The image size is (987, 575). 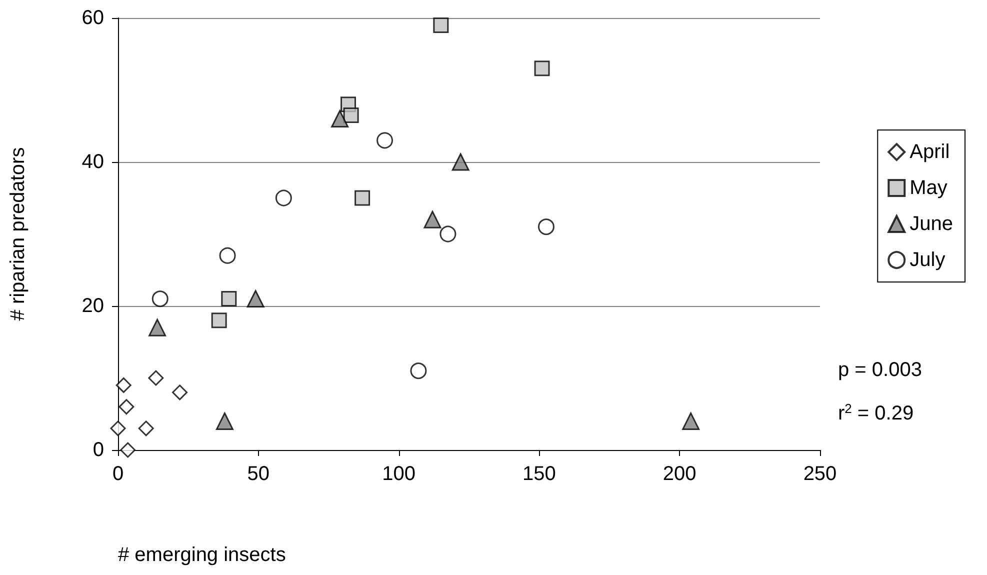 What do you see at coordinates (928, 260) in the screenshot?
I see `legend-label: July` at bounding box center [928, 260].